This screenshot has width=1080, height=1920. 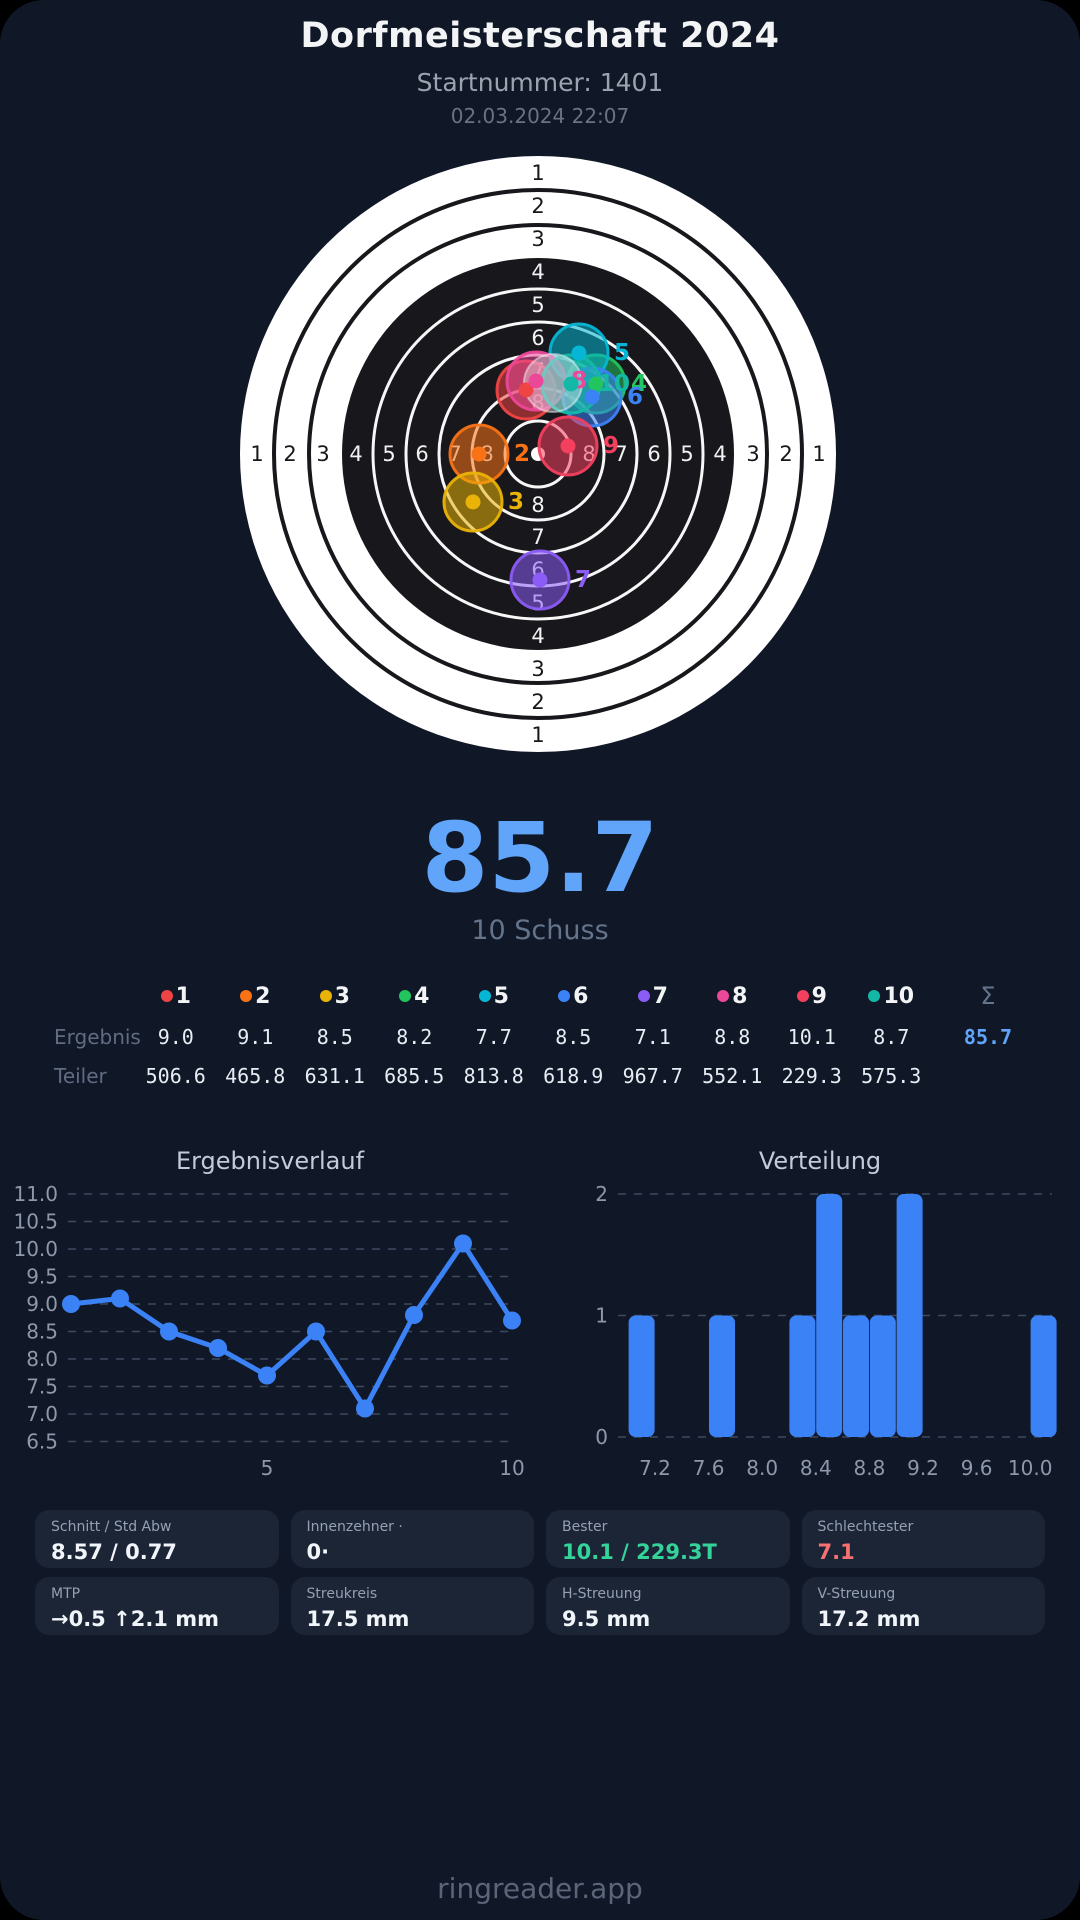 What do you see at coordinates (516, 502) in the screenshot?
I see `shot-label-3: 3` at bounding box center [516, 502].